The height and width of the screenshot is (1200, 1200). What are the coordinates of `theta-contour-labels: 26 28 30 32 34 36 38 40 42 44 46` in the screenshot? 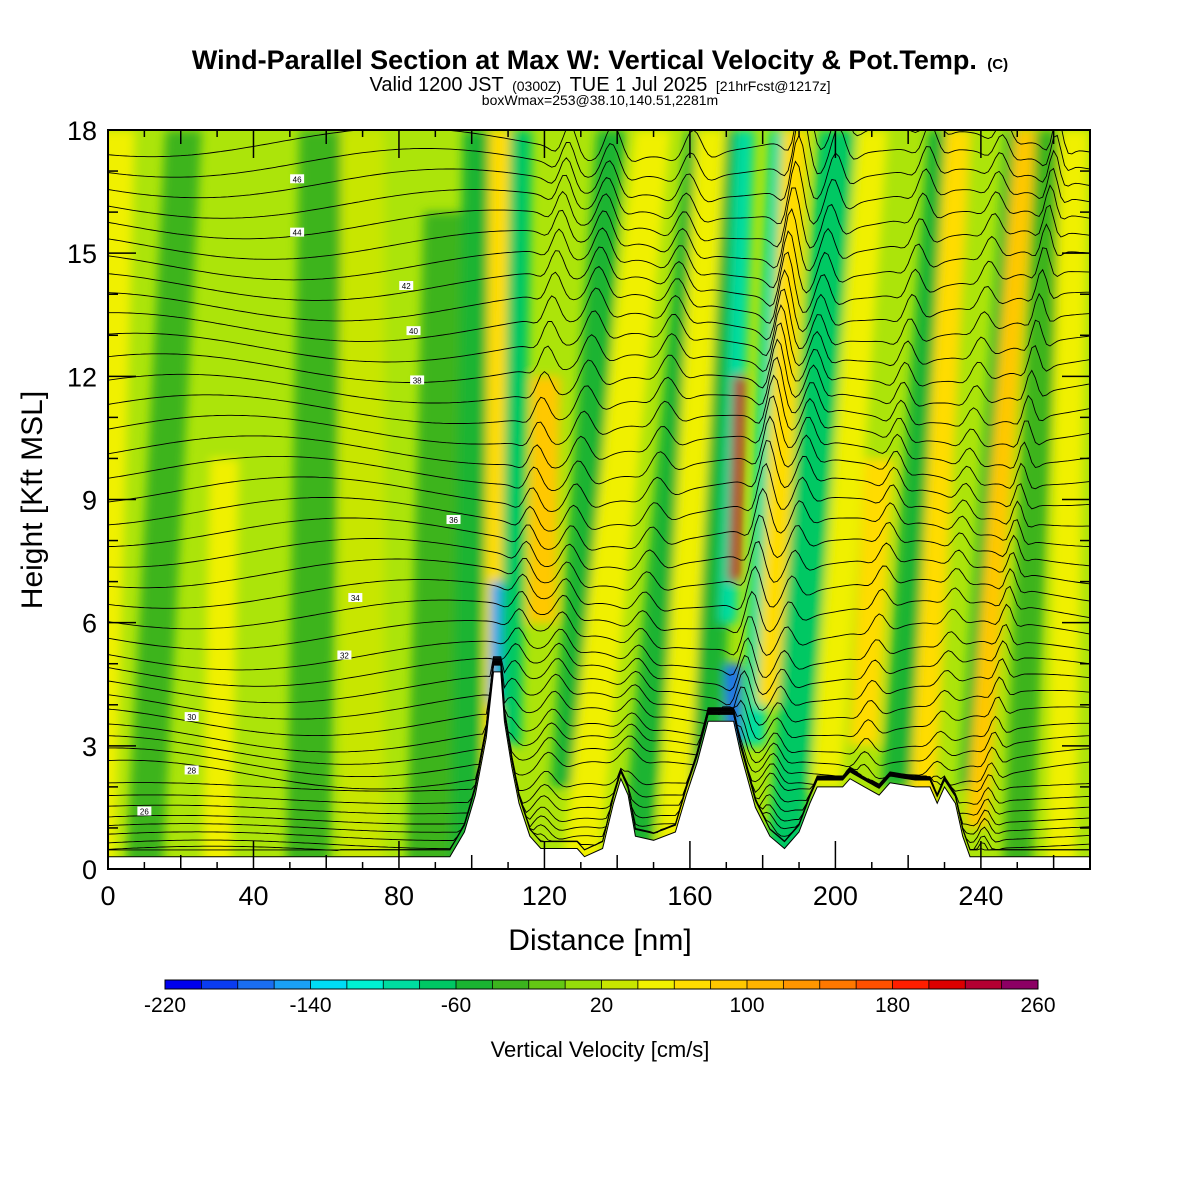 It's located at (299, 495).